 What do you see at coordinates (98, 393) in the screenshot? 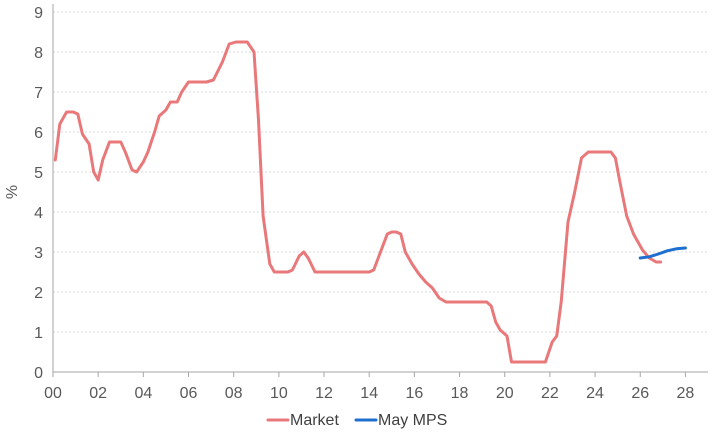
I see `x-tick-label: 02` at bounding box center [98, 393].